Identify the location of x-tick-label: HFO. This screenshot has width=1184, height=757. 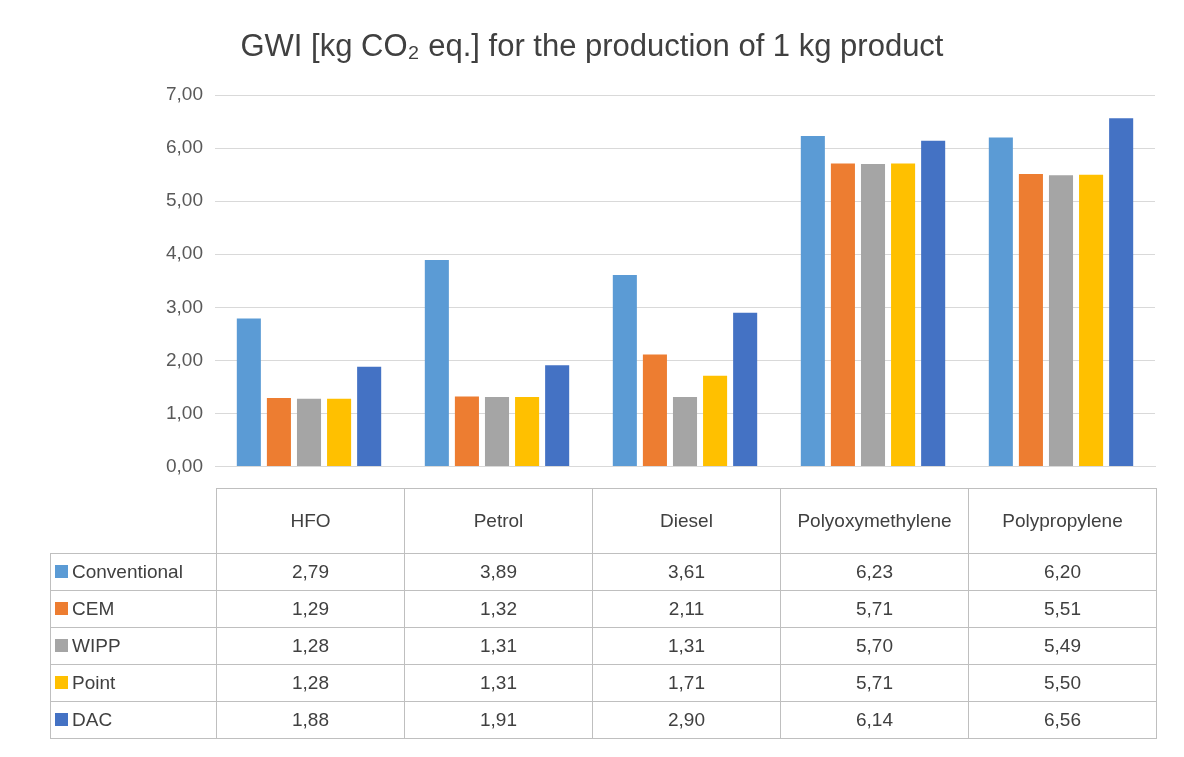
(310, 521).